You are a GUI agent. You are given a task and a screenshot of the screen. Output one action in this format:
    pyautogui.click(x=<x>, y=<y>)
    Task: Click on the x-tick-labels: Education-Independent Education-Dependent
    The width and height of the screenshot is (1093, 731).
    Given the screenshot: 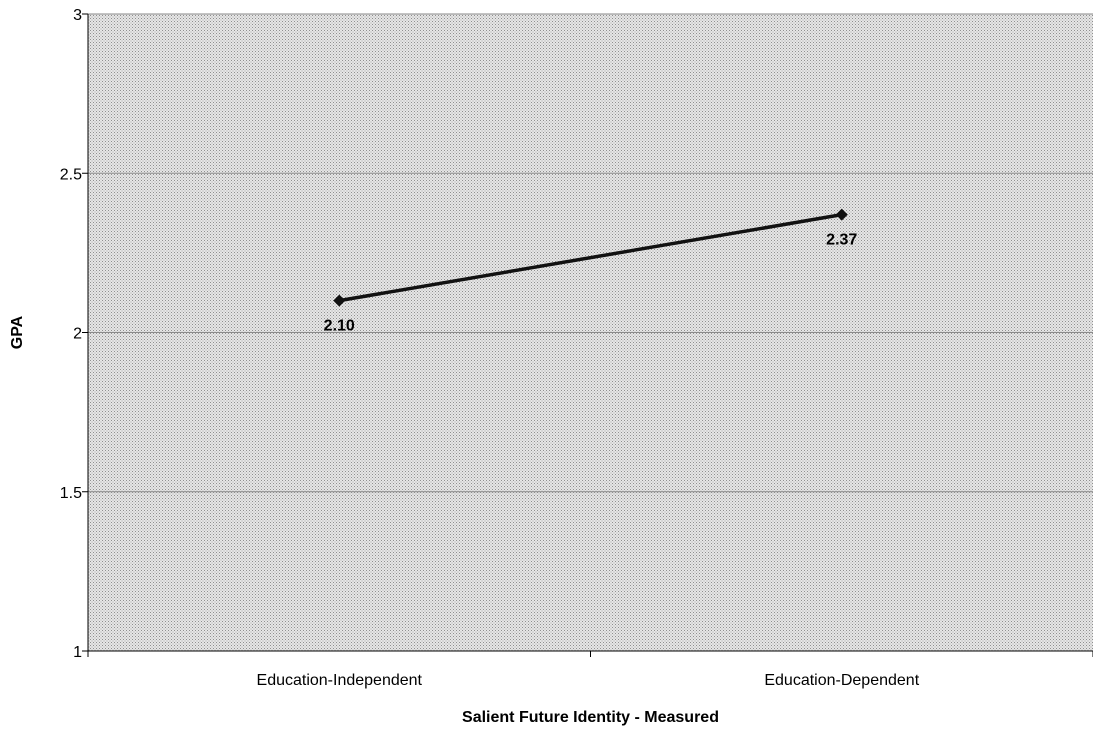 What is the action you would take?
    pyautogui.click(x=588, y=680)
    